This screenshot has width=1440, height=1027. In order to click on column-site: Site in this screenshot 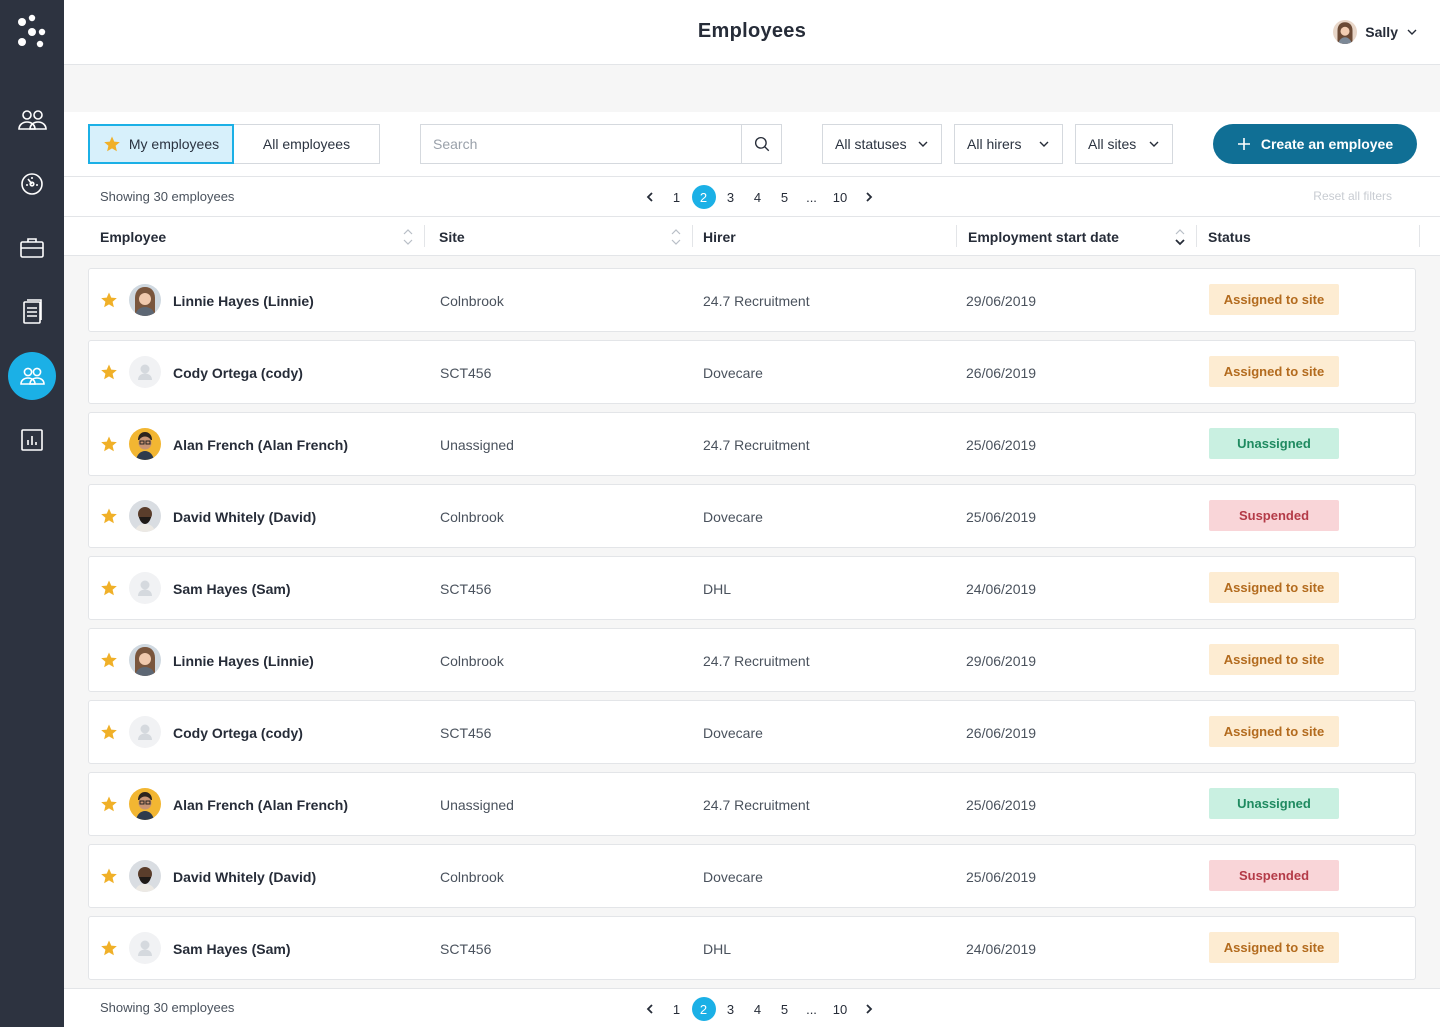, I will do `click(452, 236)`.